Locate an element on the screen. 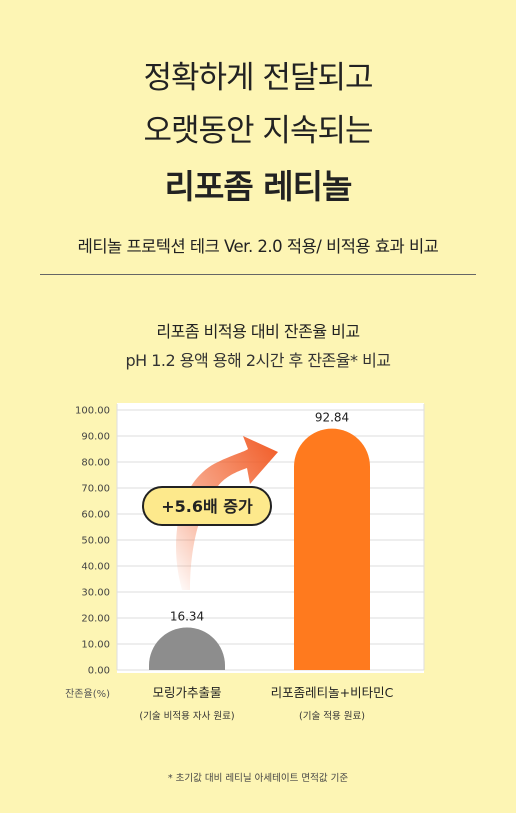  headline-line-3: 리포좀 레티놀 is located at coordinates (258, 186).